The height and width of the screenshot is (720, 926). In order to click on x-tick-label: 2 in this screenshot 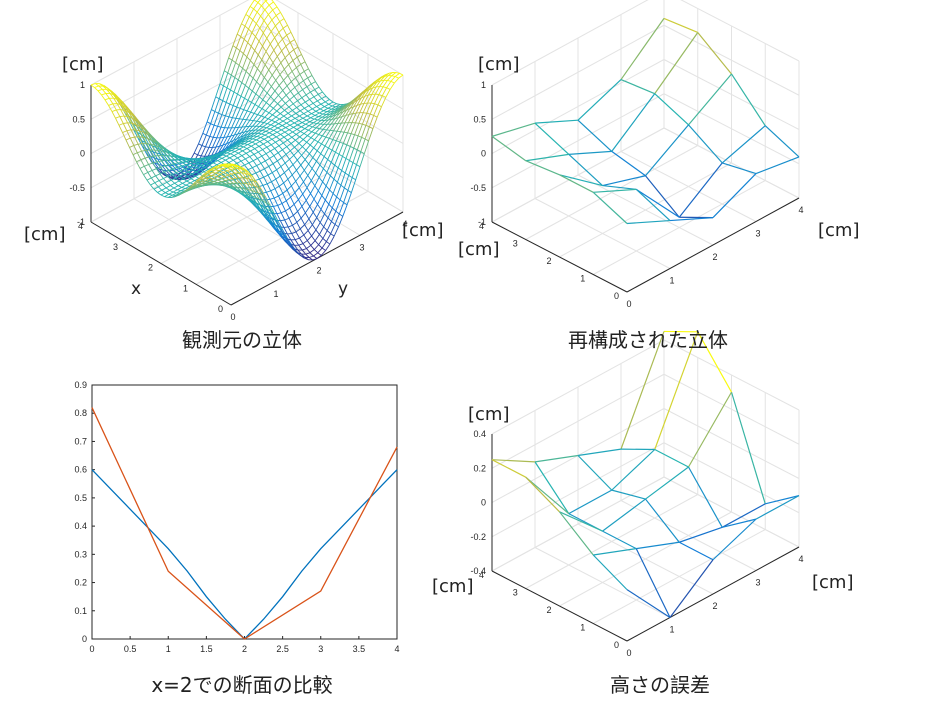, I will do `click(150, 268)`.